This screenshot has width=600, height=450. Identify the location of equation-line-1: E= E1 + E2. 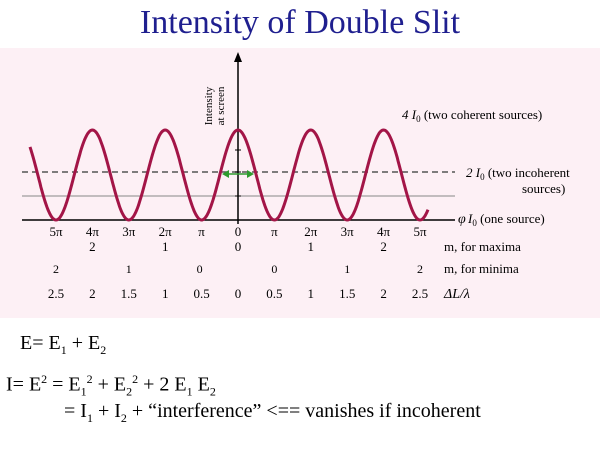
(63, 344).